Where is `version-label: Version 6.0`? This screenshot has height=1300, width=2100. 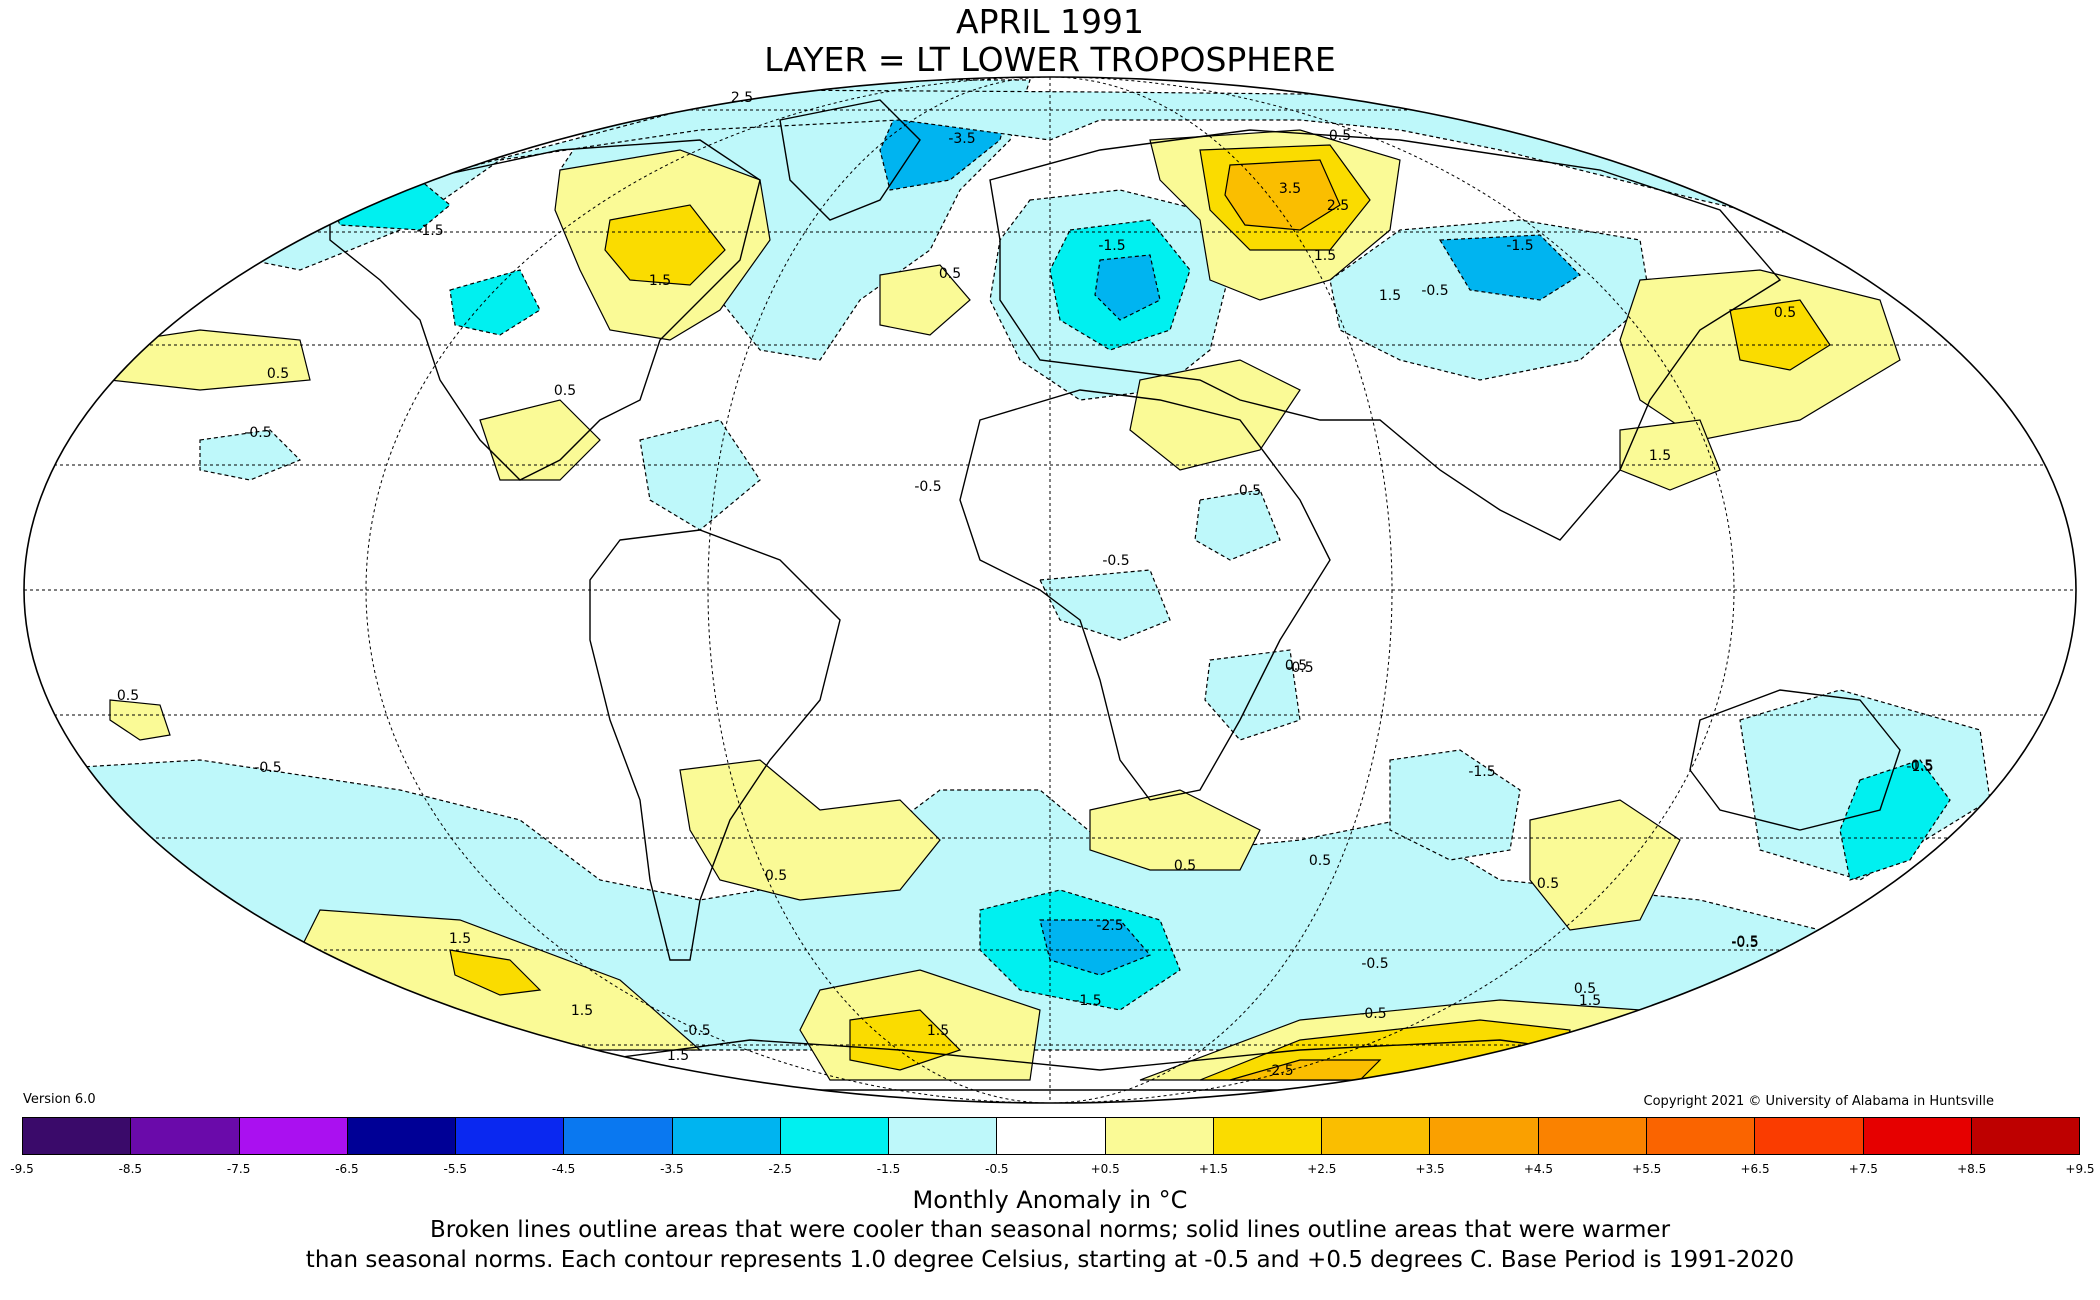 version-label: Version 6.0 is located at coordinates (59, 1099).